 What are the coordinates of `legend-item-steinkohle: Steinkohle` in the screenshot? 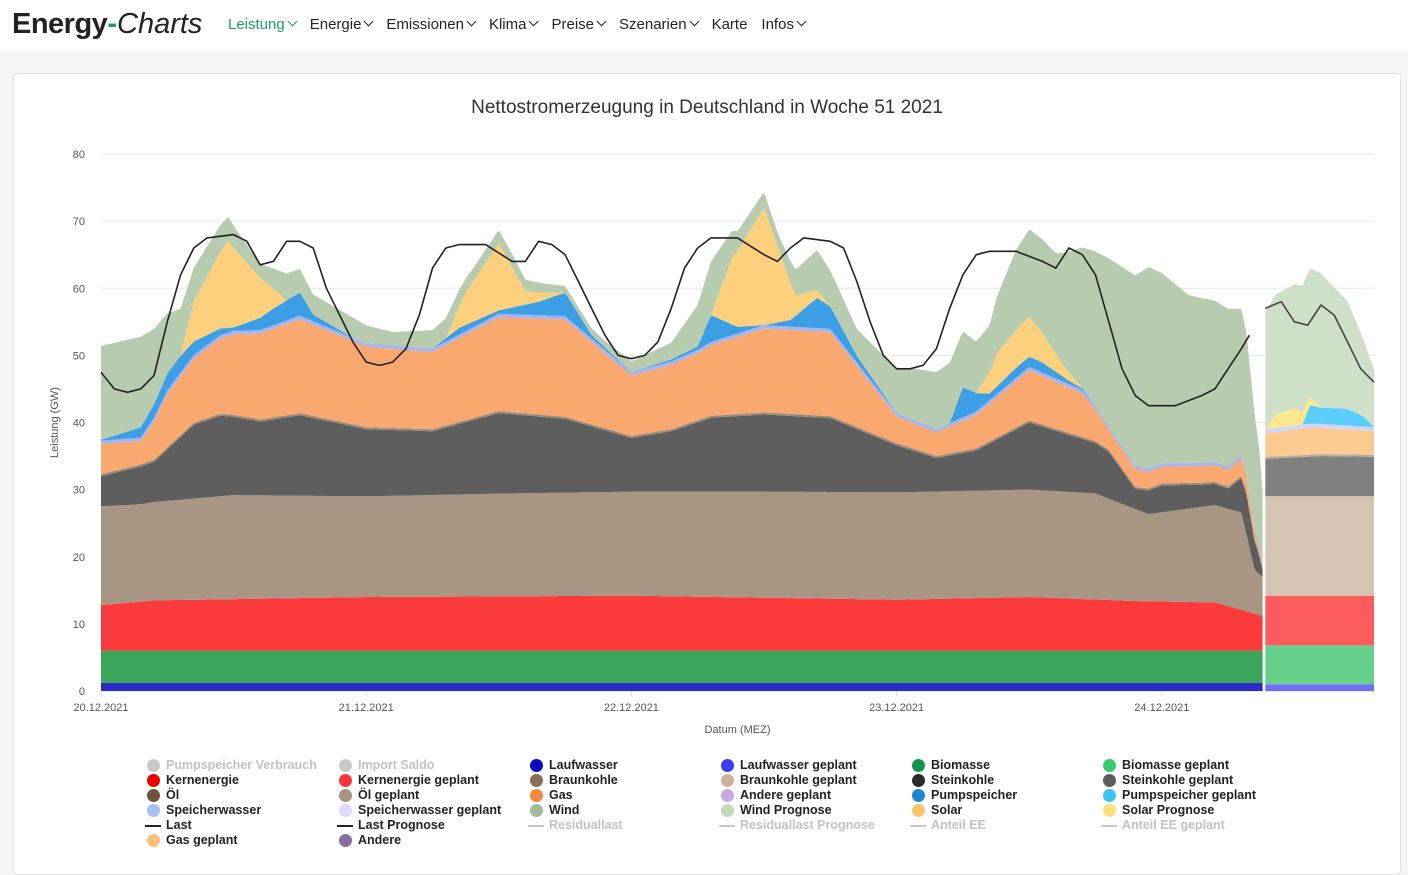 It's located at (953, 780).